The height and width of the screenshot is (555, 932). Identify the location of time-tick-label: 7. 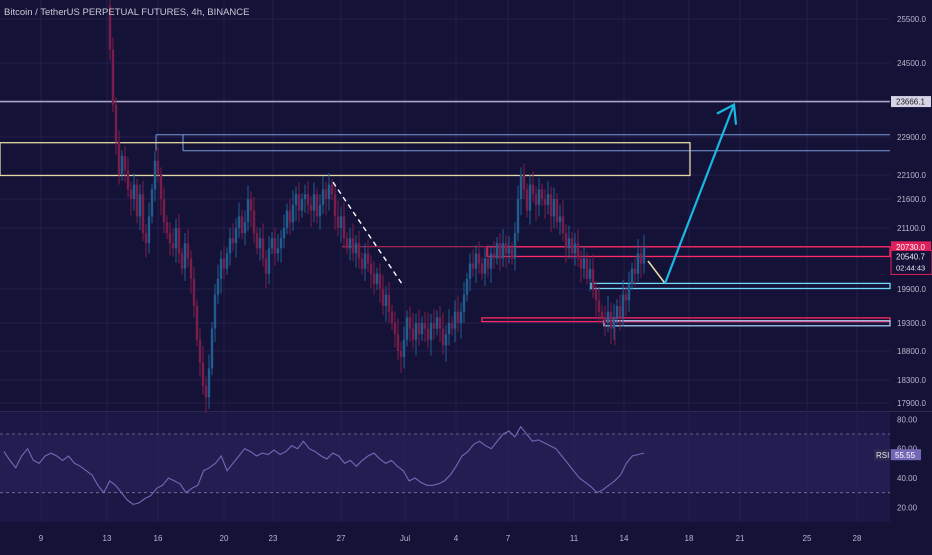
(508, 538).